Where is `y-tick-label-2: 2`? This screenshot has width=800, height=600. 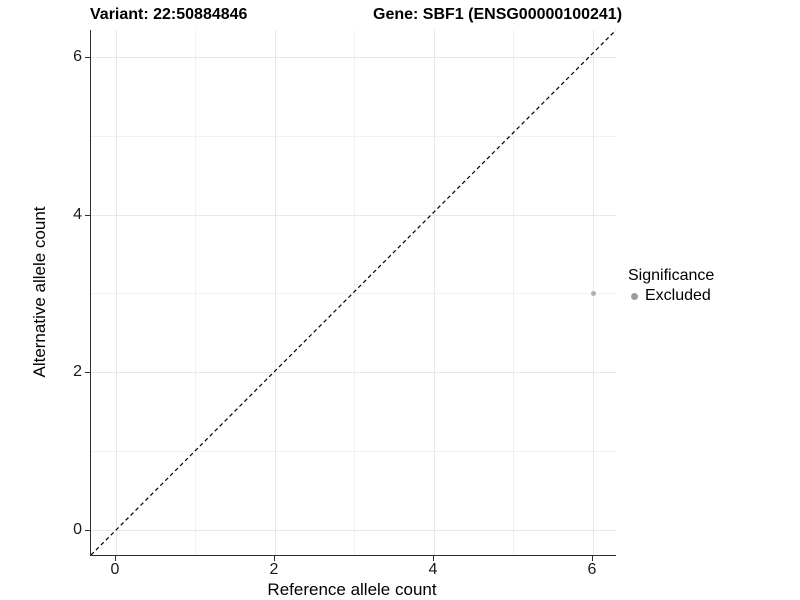 y-tick-label-2: 2 is located at coordinates (77, 371).